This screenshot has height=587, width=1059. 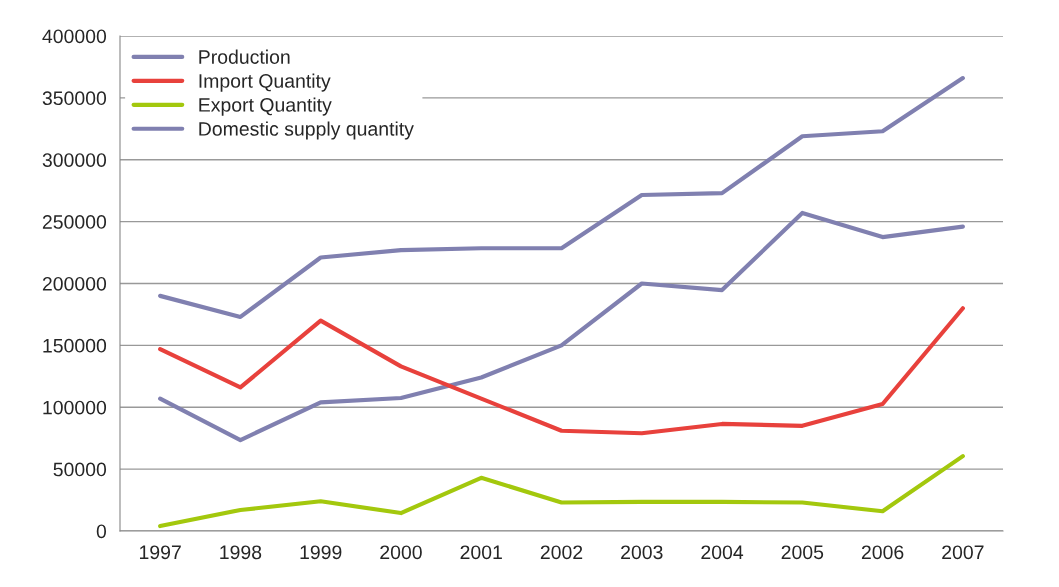 What do you see at coordinates (74, 283) in the screenshot?
I see `y-tick-label: 200000` at bounding box center [74, 283].